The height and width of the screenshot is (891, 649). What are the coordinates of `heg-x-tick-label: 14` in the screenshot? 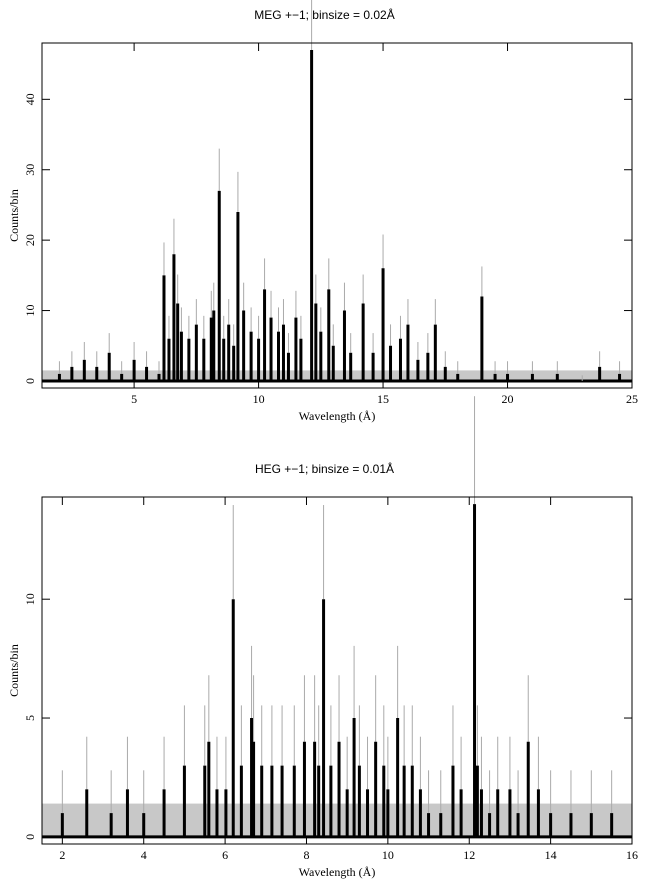 It's located at (551, 855).